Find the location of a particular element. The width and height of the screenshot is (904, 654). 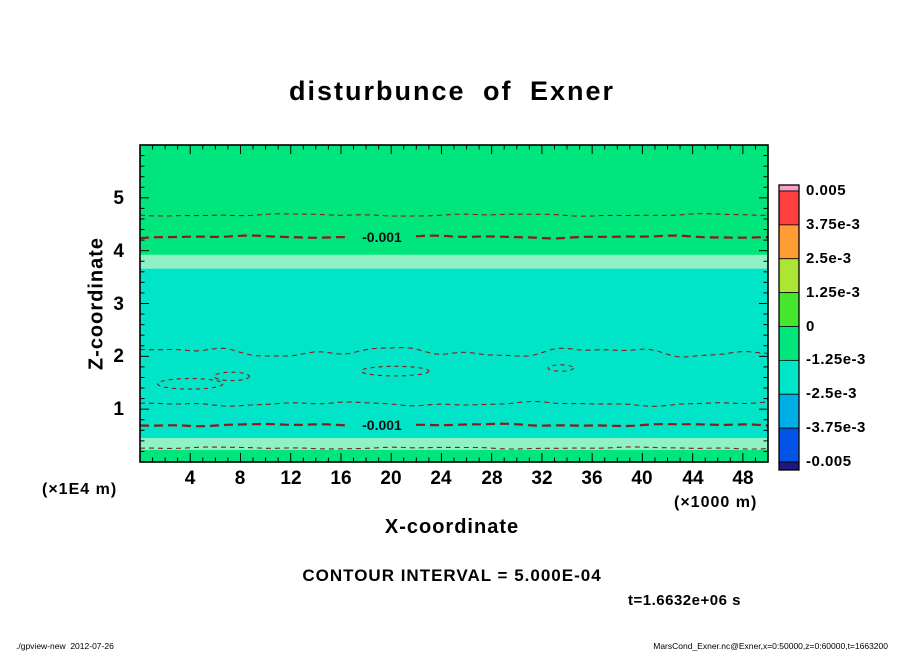

x-tick-label: 32 is located at coordinates (542, 478).